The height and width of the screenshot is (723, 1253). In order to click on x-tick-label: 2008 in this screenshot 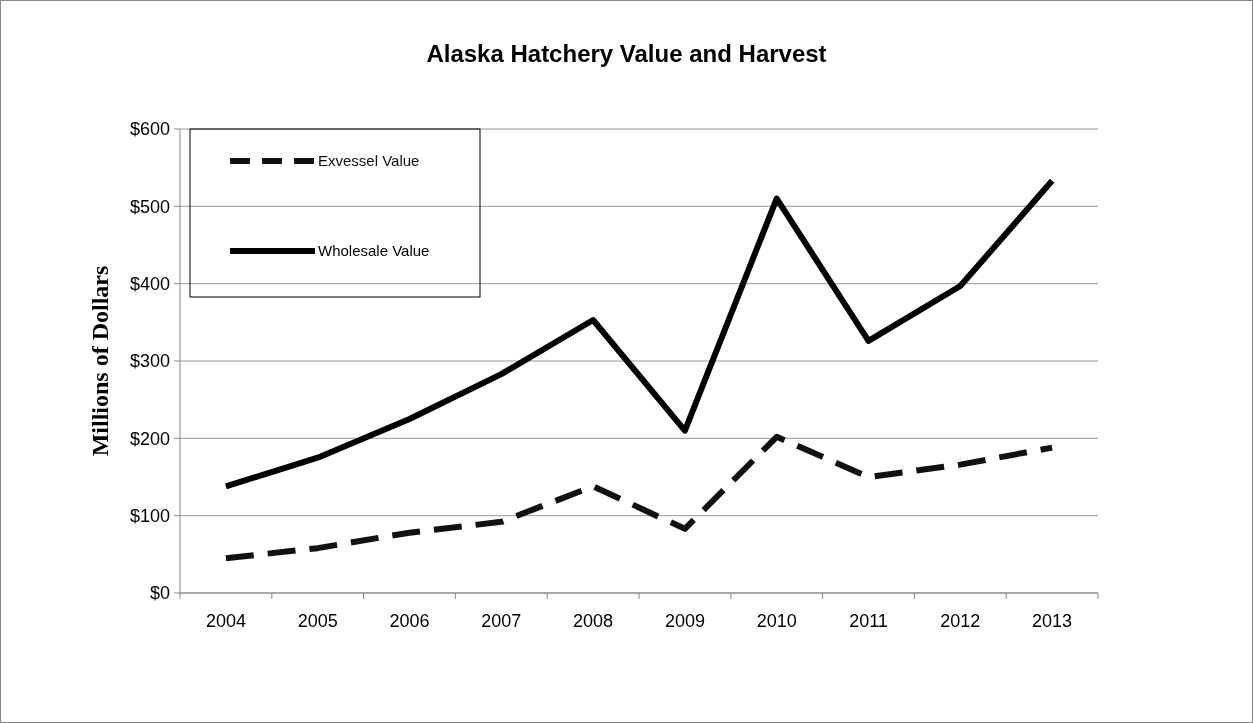, I will do `click(593, 621)`.